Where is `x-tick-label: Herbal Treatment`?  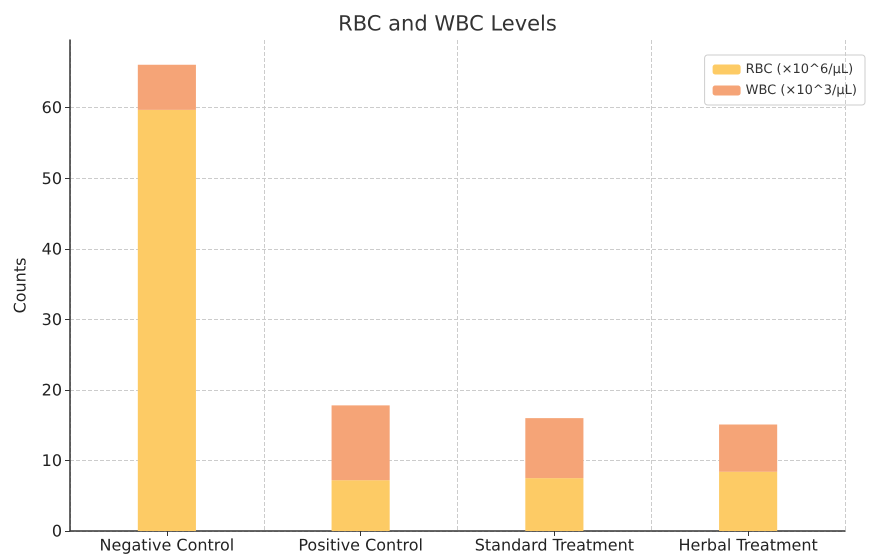 x-tick-label: Herbal Treatment is located at coordinates (748, 545).